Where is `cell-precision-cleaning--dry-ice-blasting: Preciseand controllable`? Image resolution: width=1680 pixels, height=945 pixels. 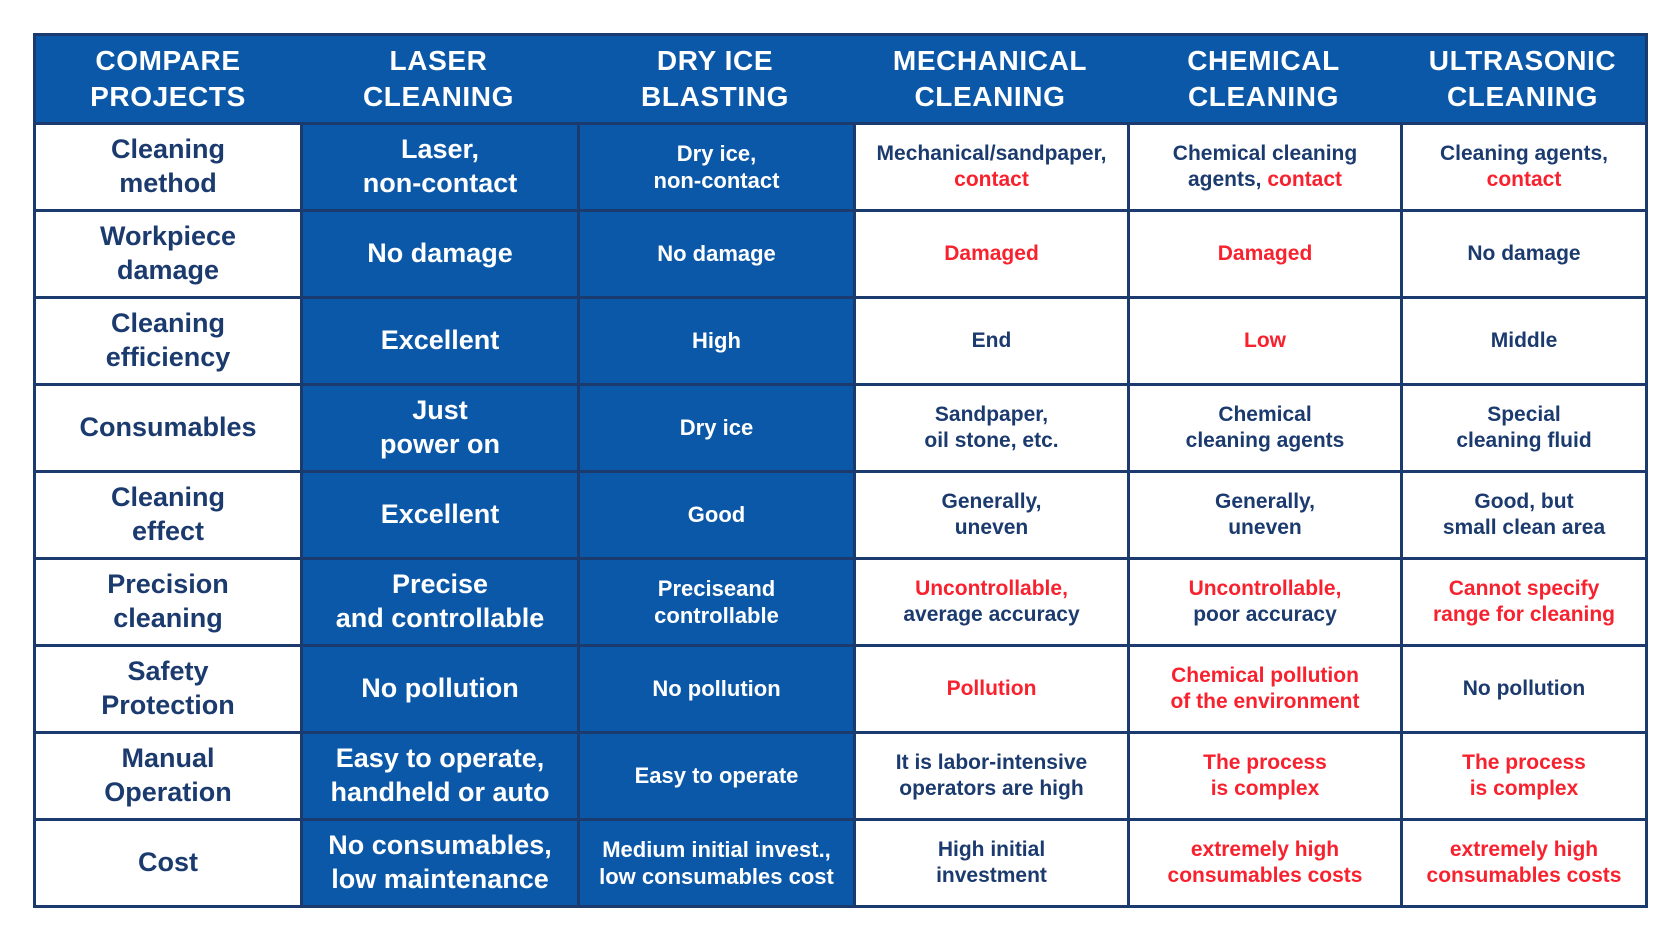
cell-precision-cleaning--dry-ice-blasting: Preciseand controllable is located at coordinates (715, 600).